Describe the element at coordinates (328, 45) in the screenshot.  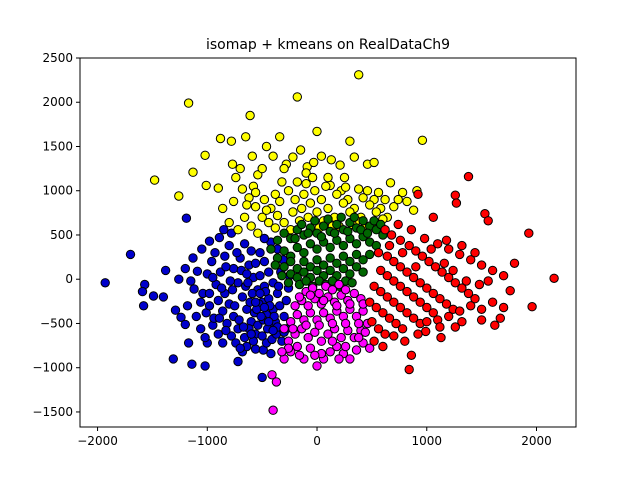
I see `chart-title: isomap + kmeans on RealDataCh9` at that location.